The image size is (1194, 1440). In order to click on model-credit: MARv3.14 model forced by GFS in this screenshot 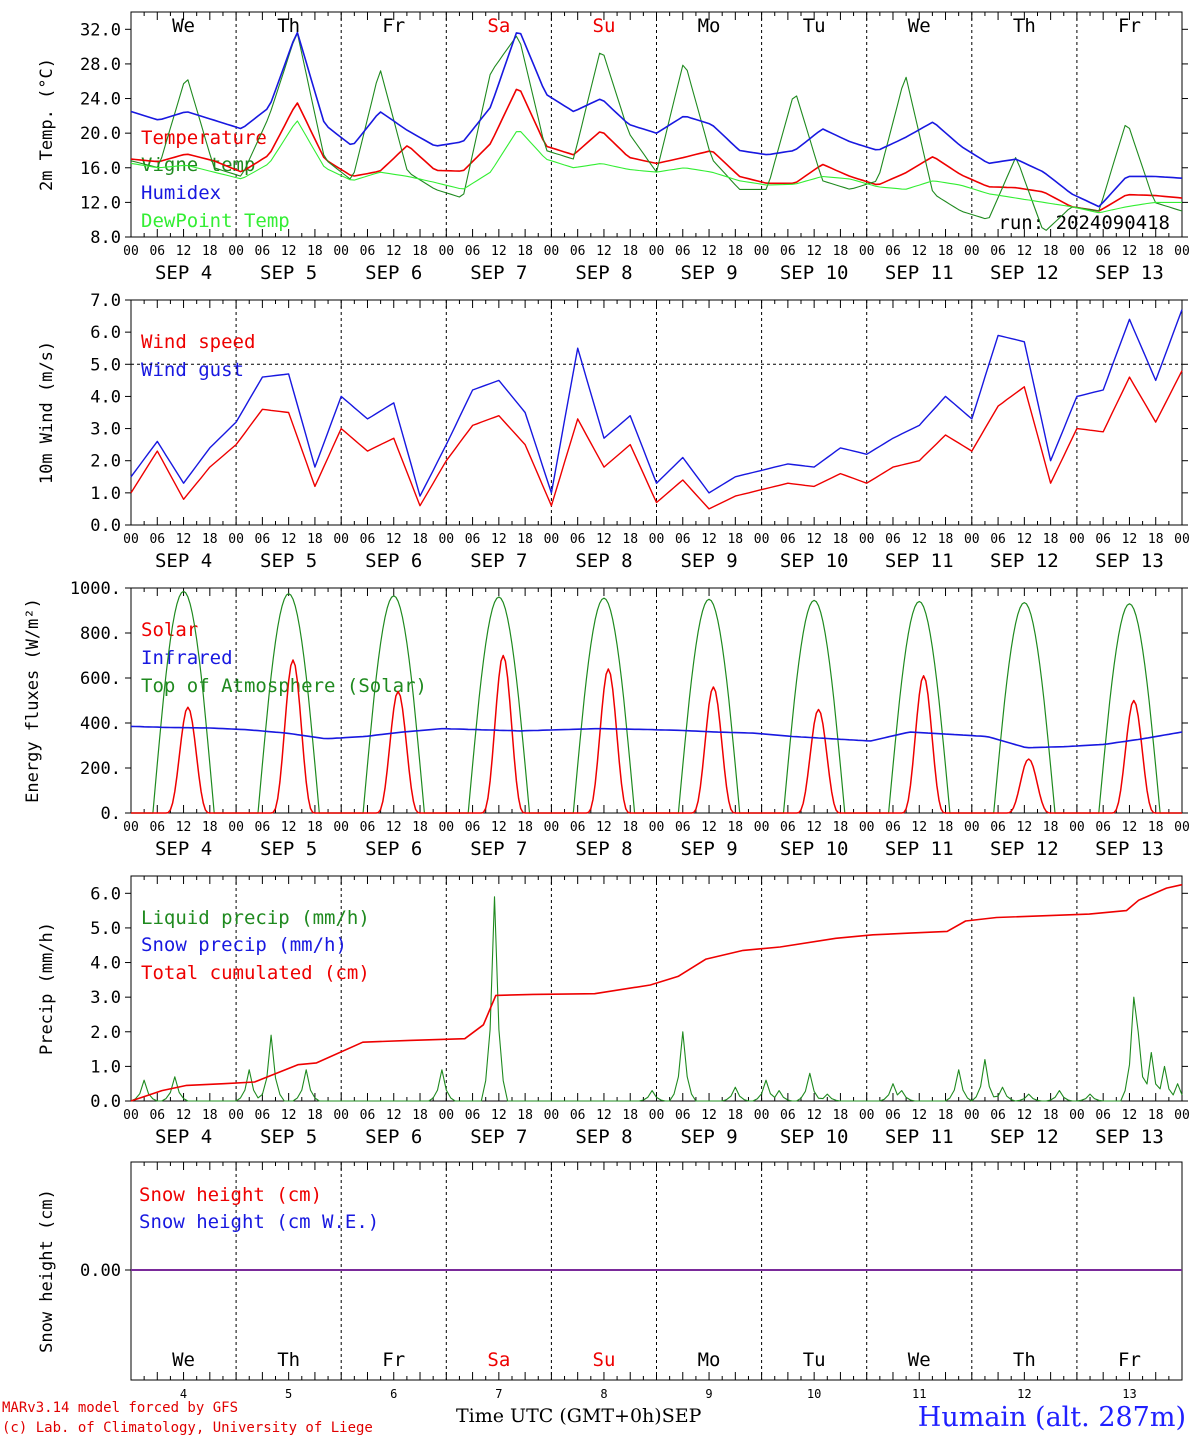, I will do `click(120, 1408)`.